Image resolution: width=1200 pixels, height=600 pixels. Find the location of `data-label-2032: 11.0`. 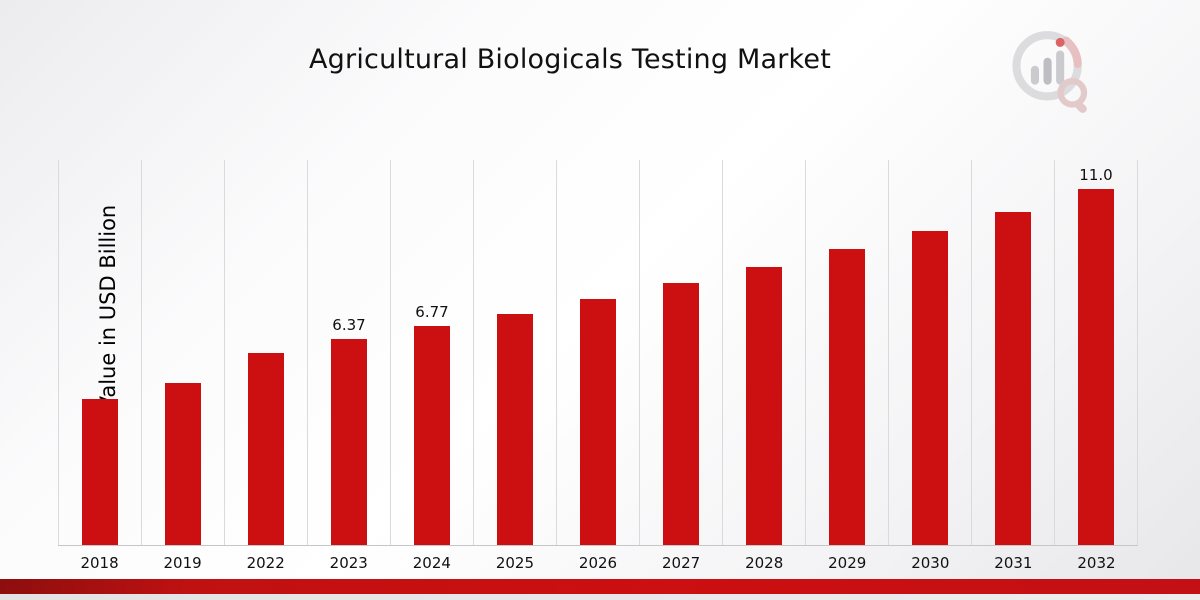

data-label-2032: 11.0 is located at coordinates (1096, 175).